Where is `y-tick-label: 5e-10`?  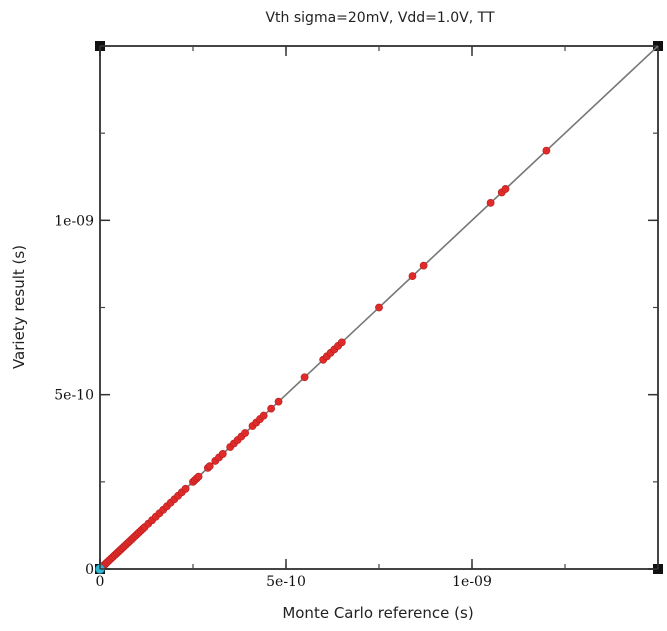 y-tick-label: 5e-10 is located at coordinates (74, 396).